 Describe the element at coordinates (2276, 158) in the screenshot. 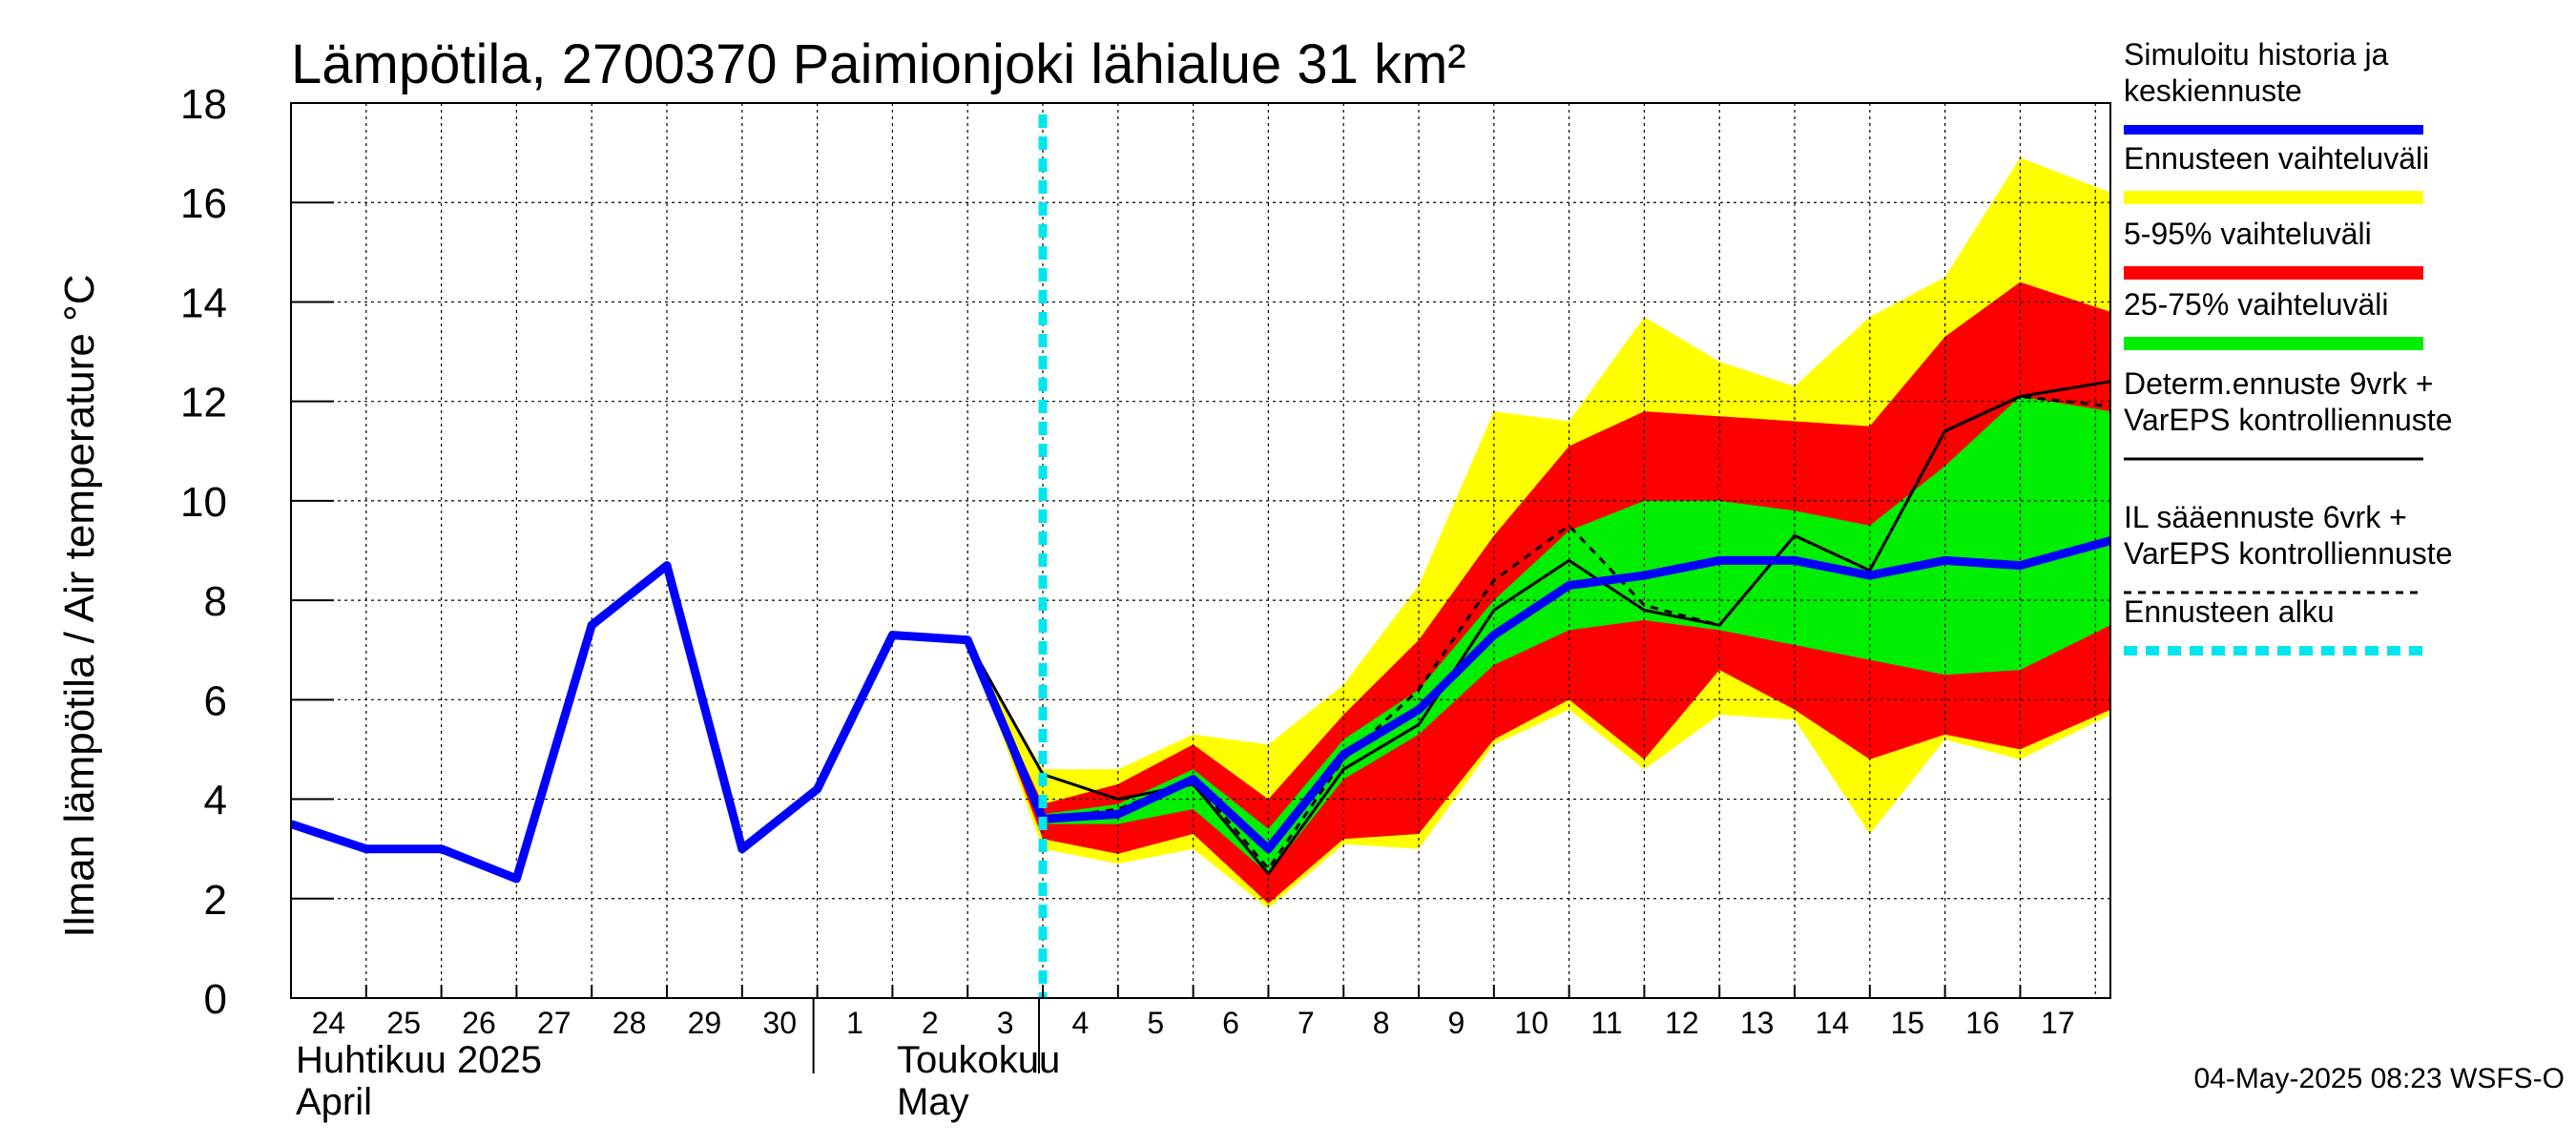

I see `legend-label: Ennusteen vaihteluväli` at that location.